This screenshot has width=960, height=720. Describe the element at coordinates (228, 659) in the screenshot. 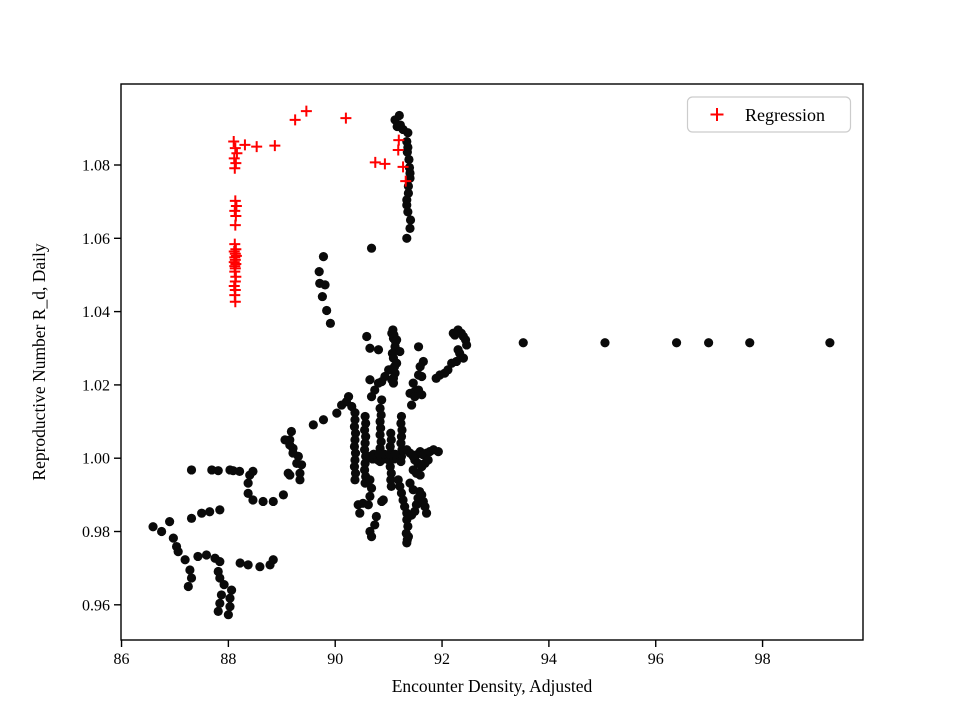

I see `x-tick-label: 88` at that location.